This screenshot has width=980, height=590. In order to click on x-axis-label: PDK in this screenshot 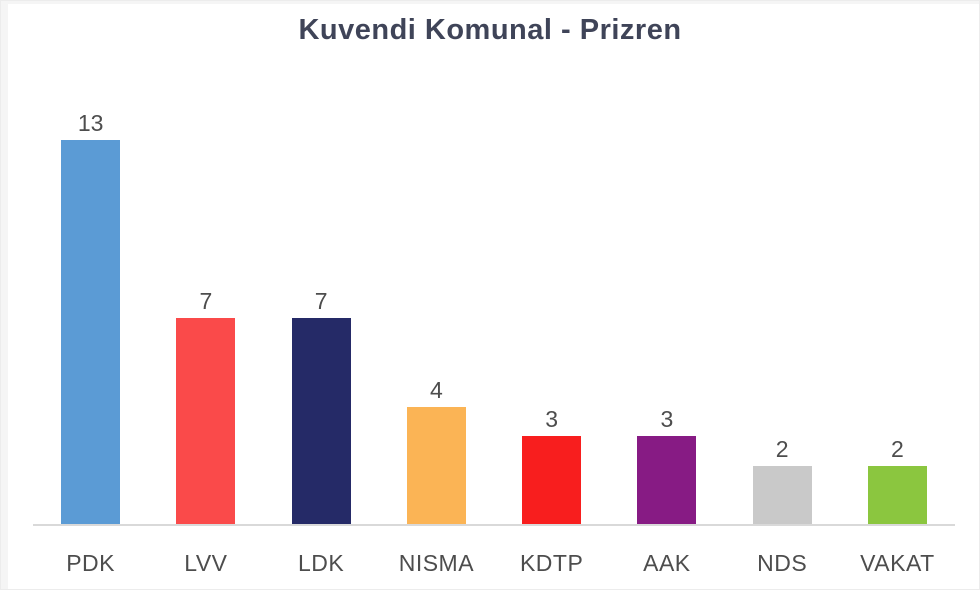, I will do `click(91, 563)`.